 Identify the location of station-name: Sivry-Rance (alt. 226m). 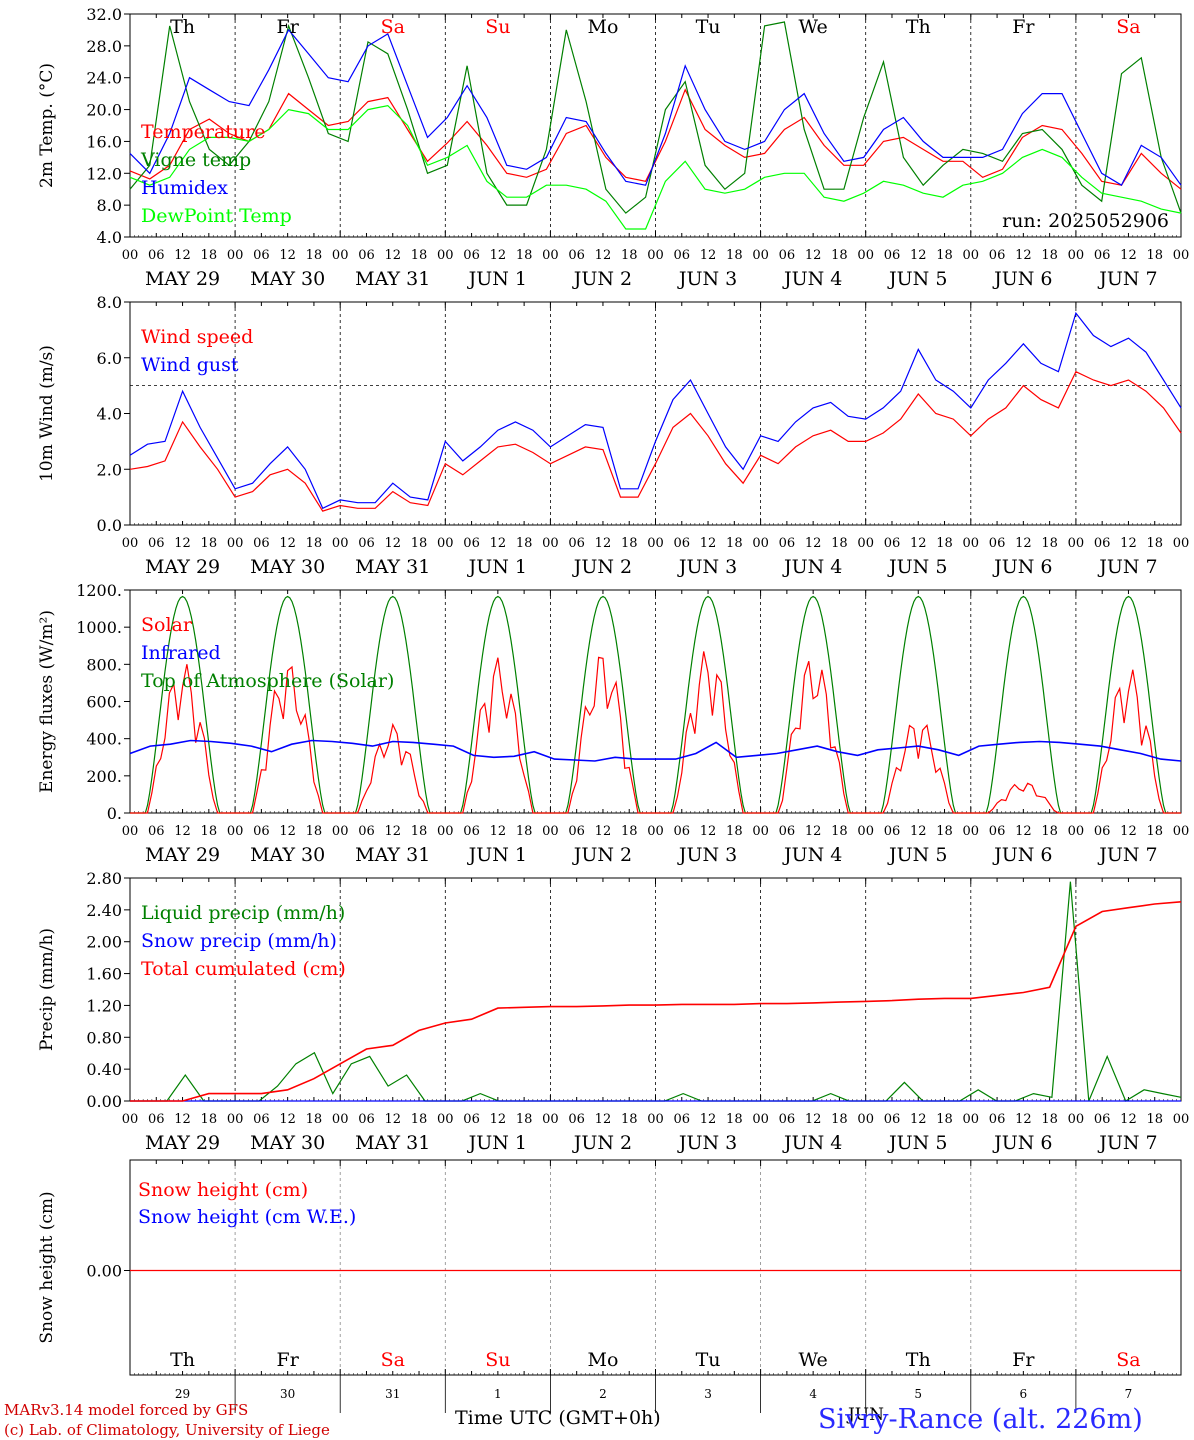
(980, 1419).